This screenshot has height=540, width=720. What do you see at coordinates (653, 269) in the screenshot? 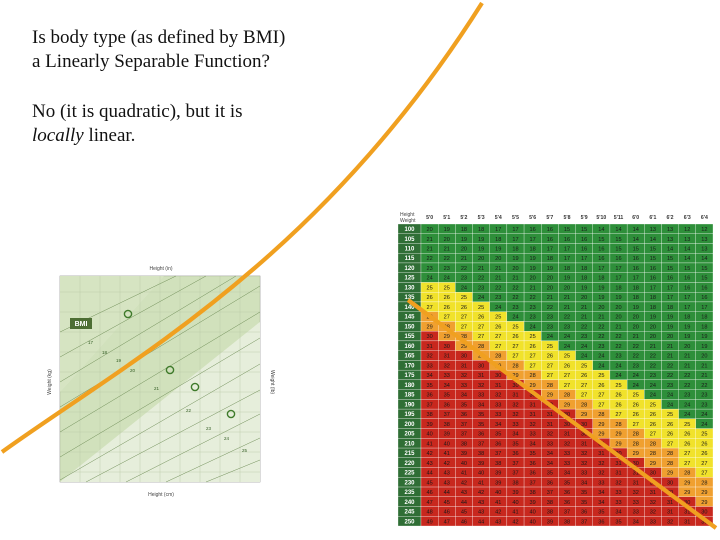
I see `table-bmi-value: 16` at bounding box center [653, 269].